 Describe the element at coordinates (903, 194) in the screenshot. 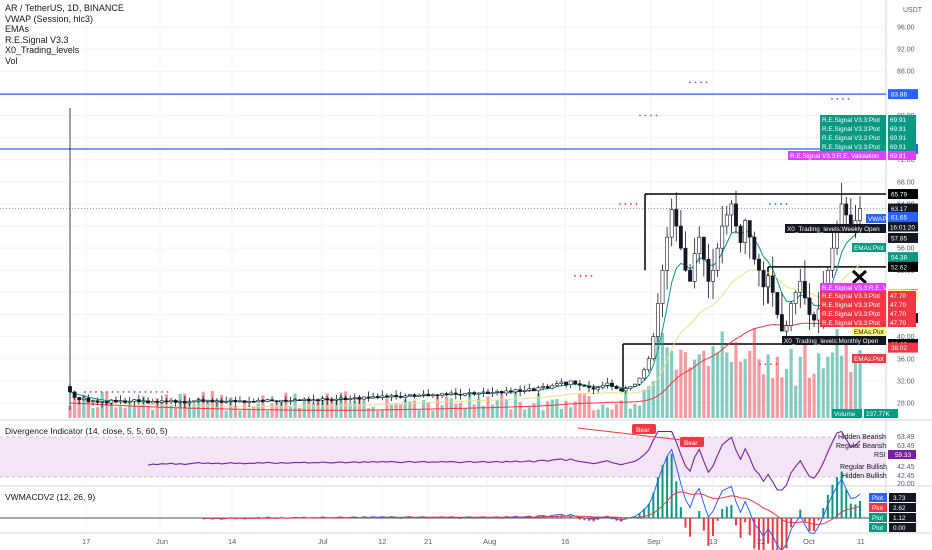

I see `price-label-box` at that location.